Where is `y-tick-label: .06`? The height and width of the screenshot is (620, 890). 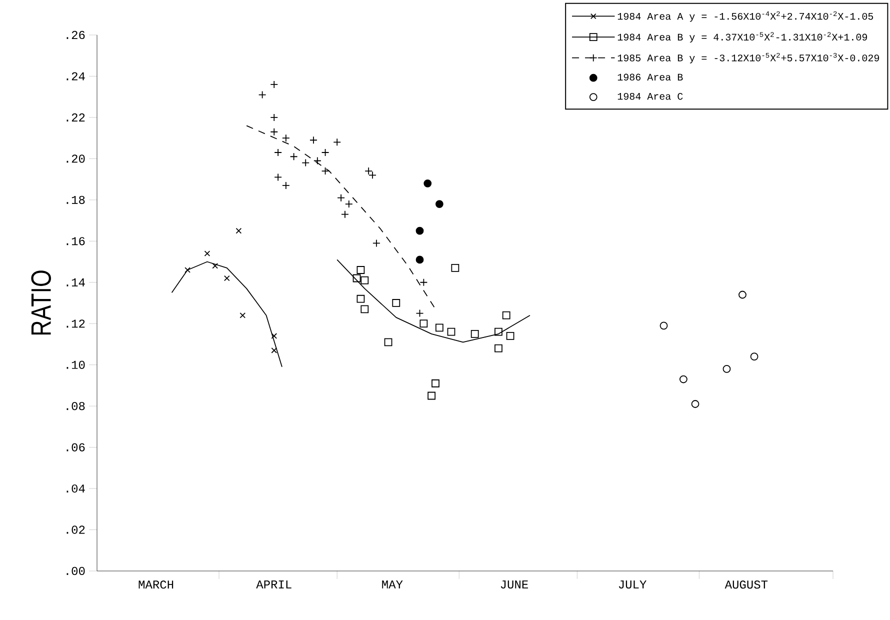
y-tick-label: .06 is located at coordinates (75, 447).